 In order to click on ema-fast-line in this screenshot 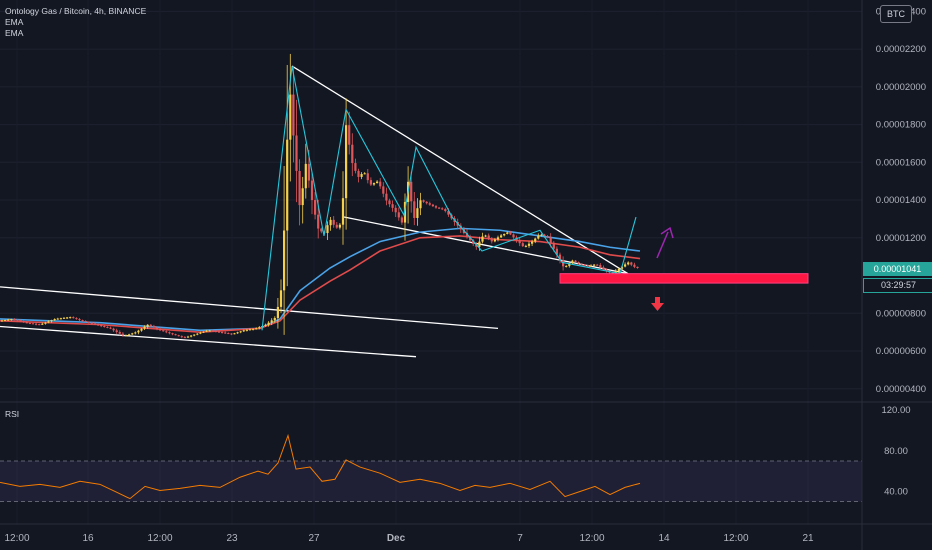, I will do `click(320, 284)`.